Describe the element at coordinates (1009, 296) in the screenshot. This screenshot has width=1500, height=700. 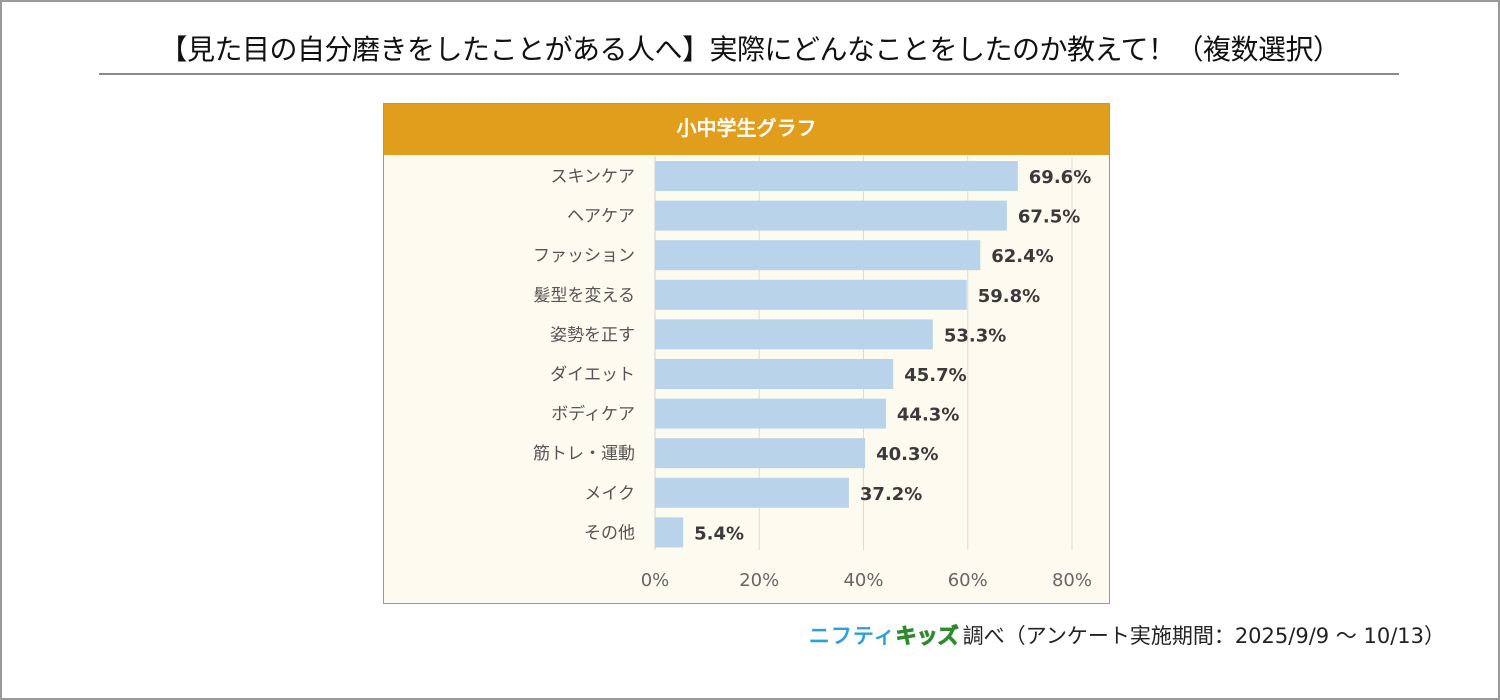
I see `value-label: 59.8%` at that location.